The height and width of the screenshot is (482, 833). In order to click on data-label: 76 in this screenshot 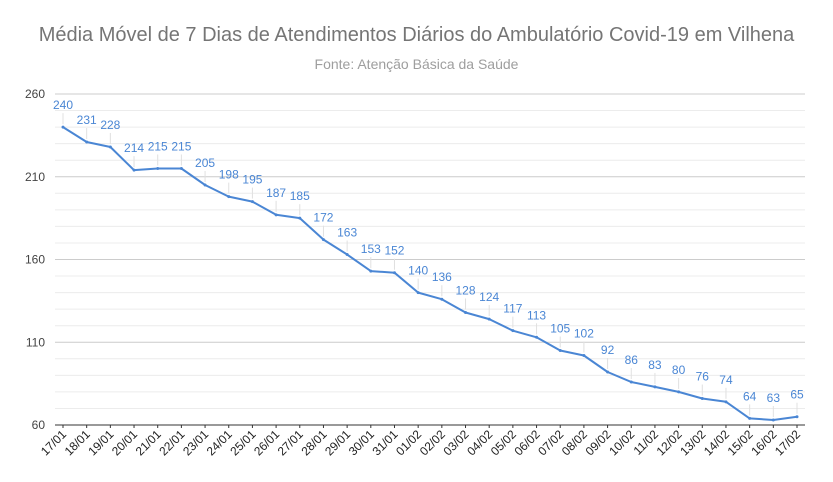, I will do `click(703, 377)`.